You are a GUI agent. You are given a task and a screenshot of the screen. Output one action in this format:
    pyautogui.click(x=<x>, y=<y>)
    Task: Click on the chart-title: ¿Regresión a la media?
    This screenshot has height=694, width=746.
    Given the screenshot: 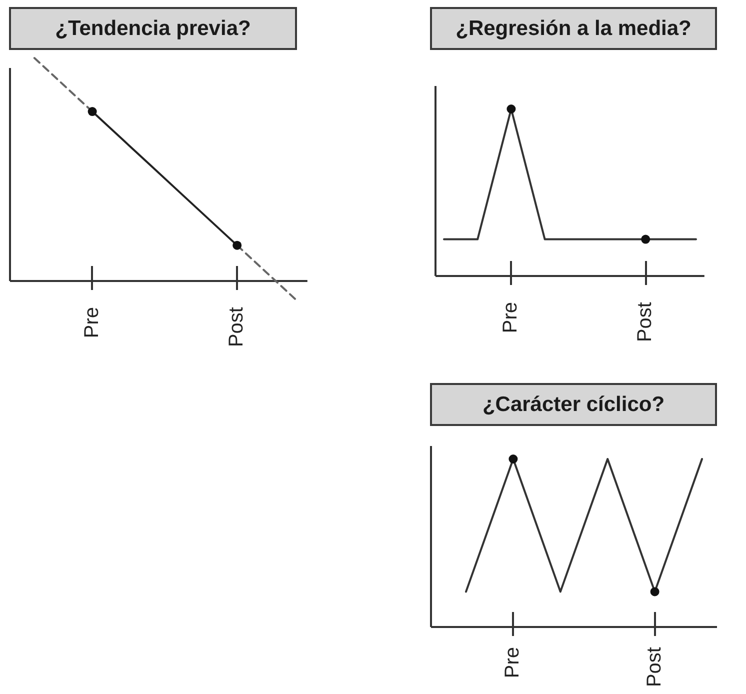 What is the action you would take?
    pyautogui.click(x=574, y=28)
    